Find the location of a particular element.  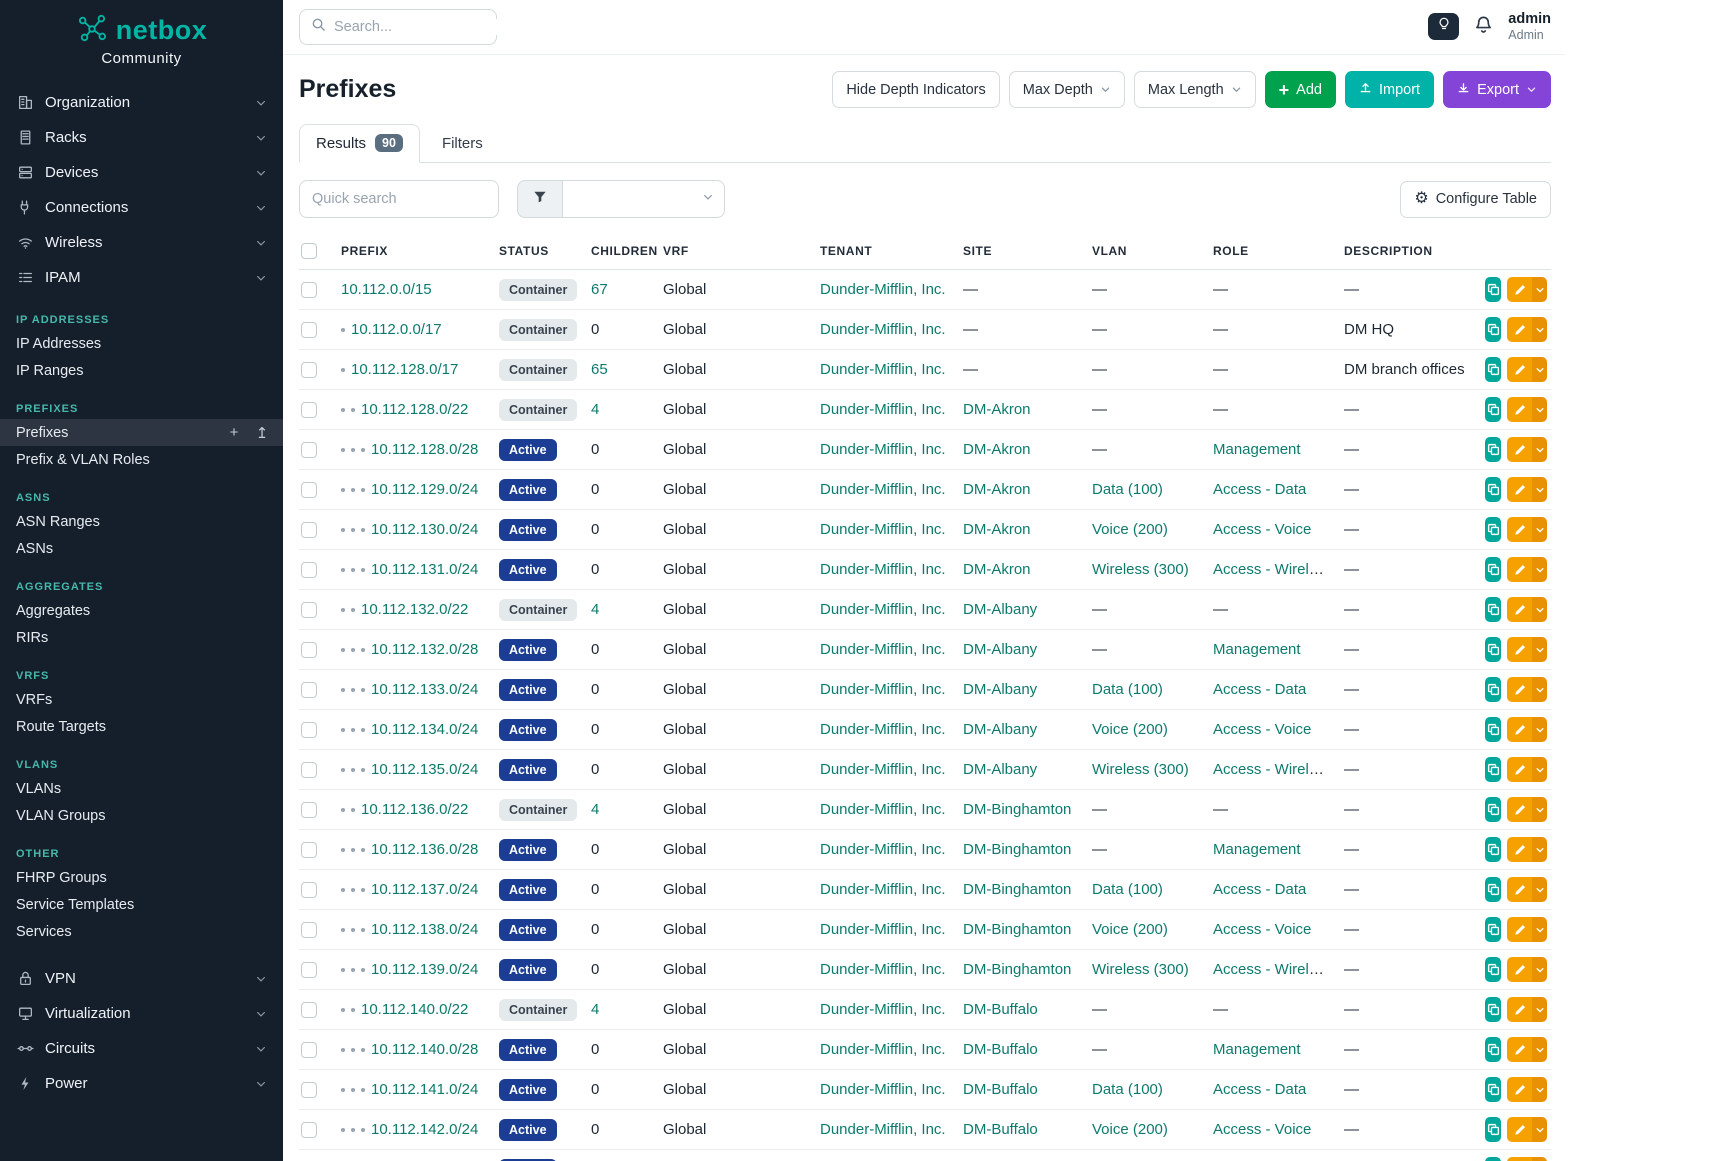

sidebar-item-prefixes: Prefixes + ↥ is located at coordinates (141, 432).